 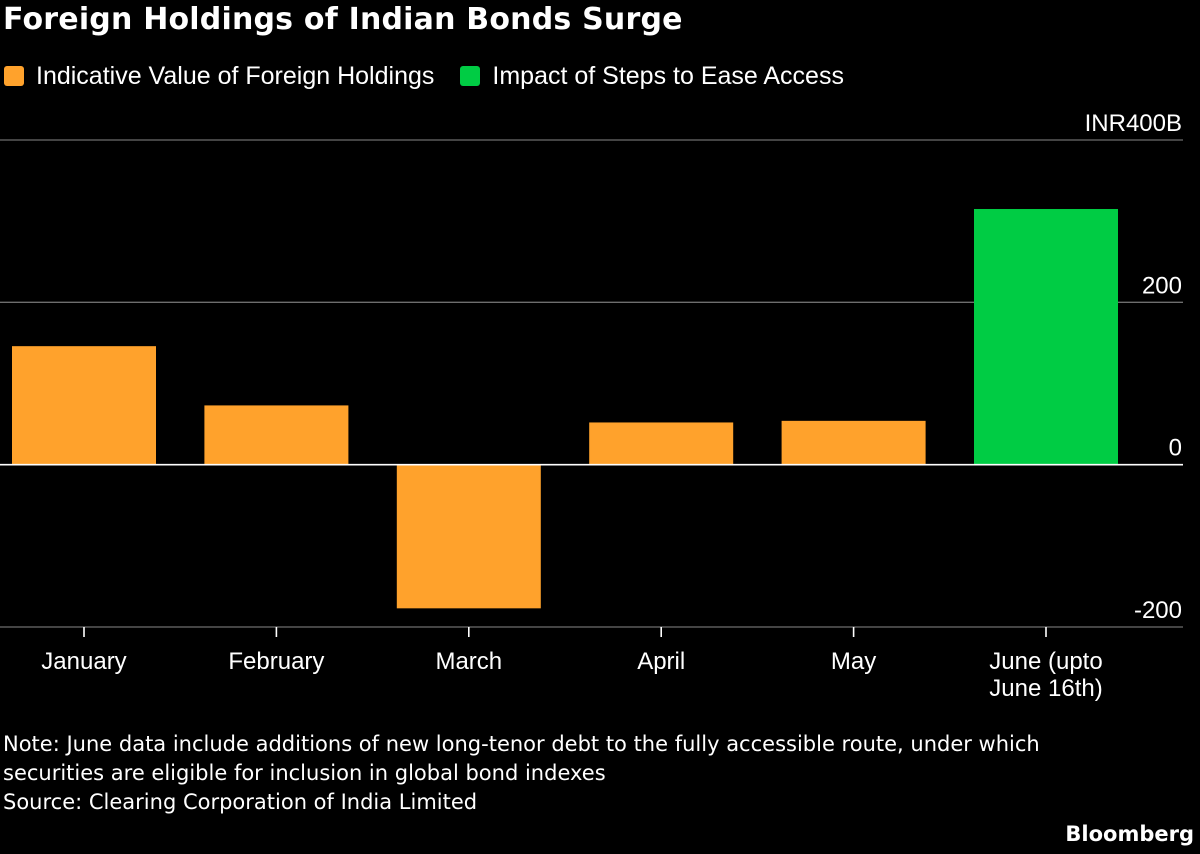 I want to click on x-tick-label-6-line-1: June (upto, so click(x=1045, y=661).